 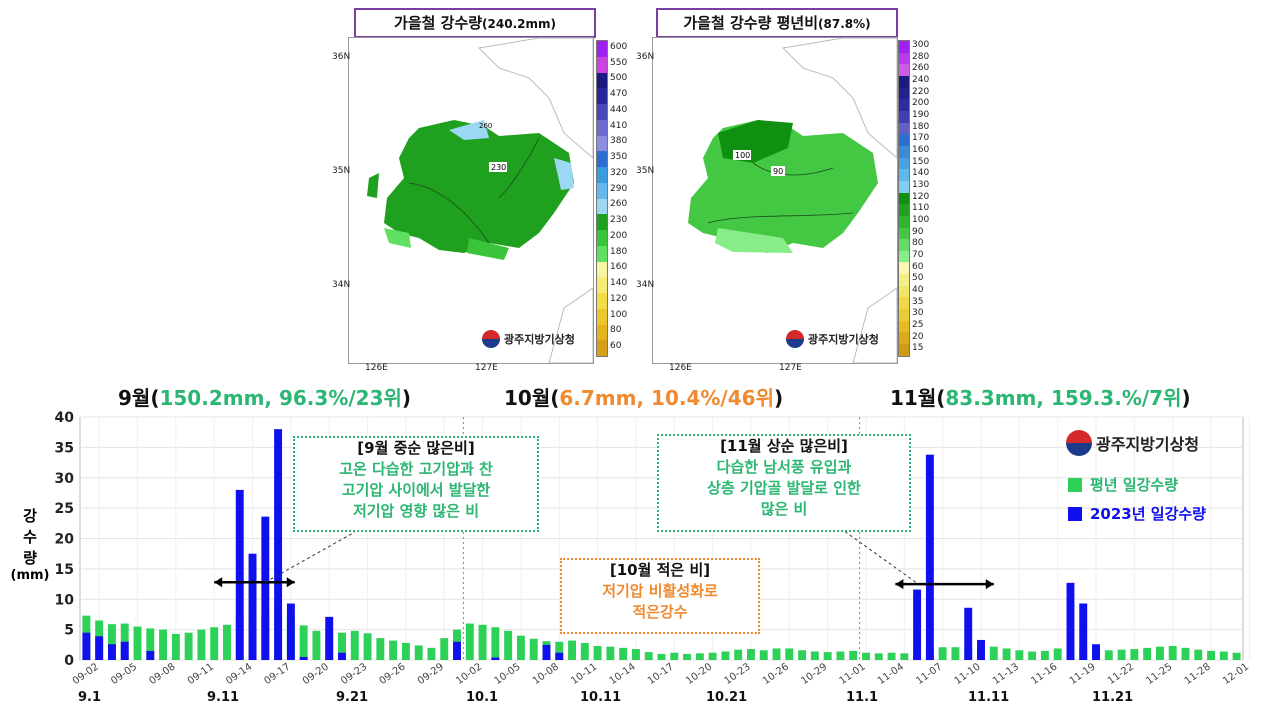 I want to click on arrow-nov-period-head-right, so click(x=989, y=584).